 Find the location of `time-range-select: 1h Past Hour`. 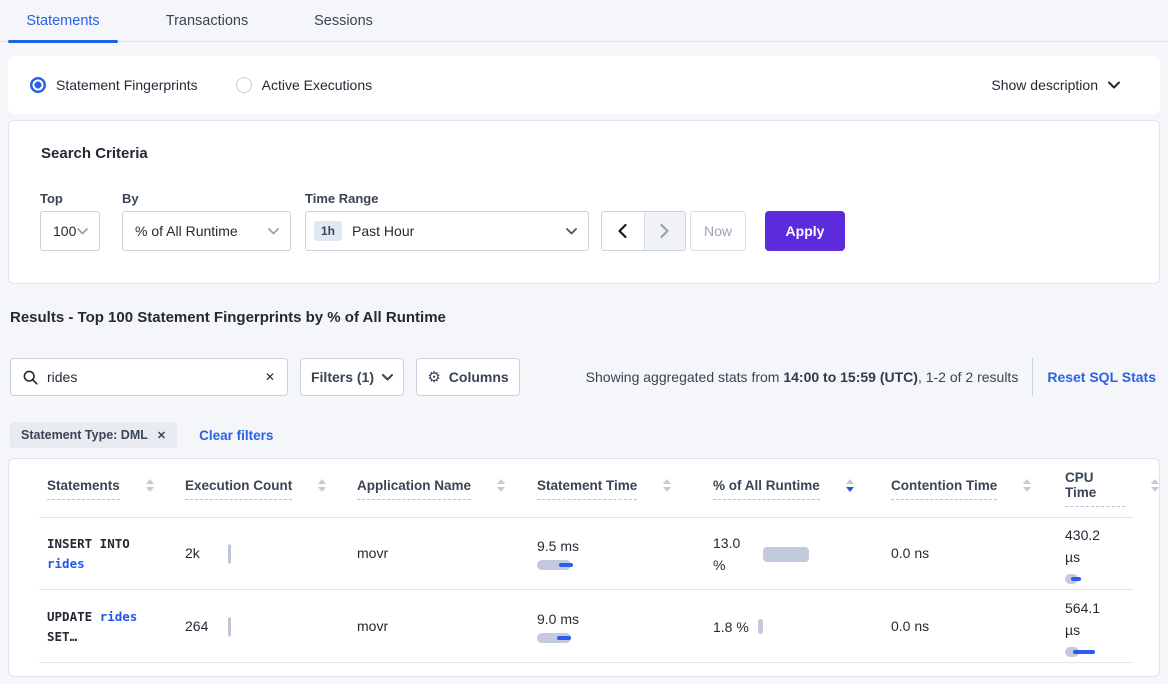

time-range-select: 1h Past Hour is located at coordinates (447, 231).